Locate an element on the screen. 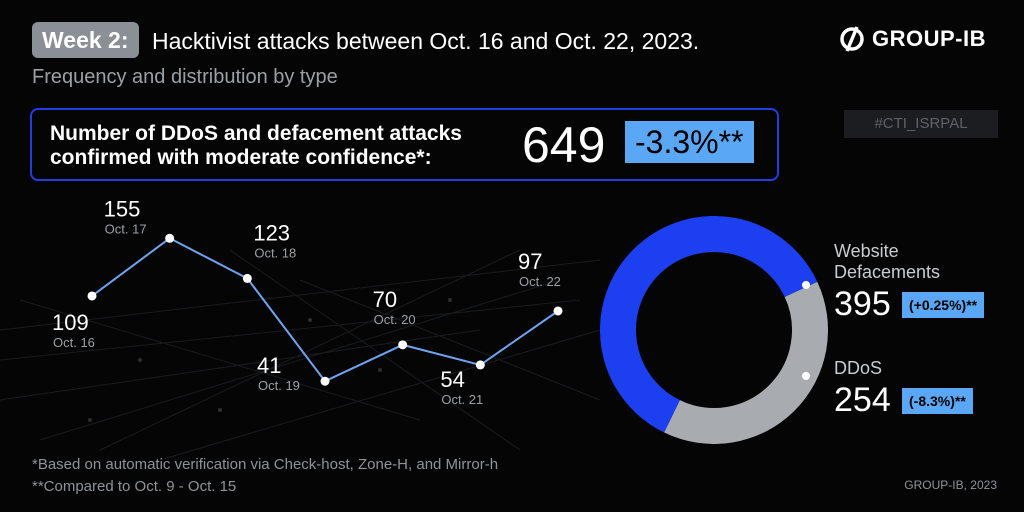  legend-value-ddos: 254 is located at coordinates (862, 400).